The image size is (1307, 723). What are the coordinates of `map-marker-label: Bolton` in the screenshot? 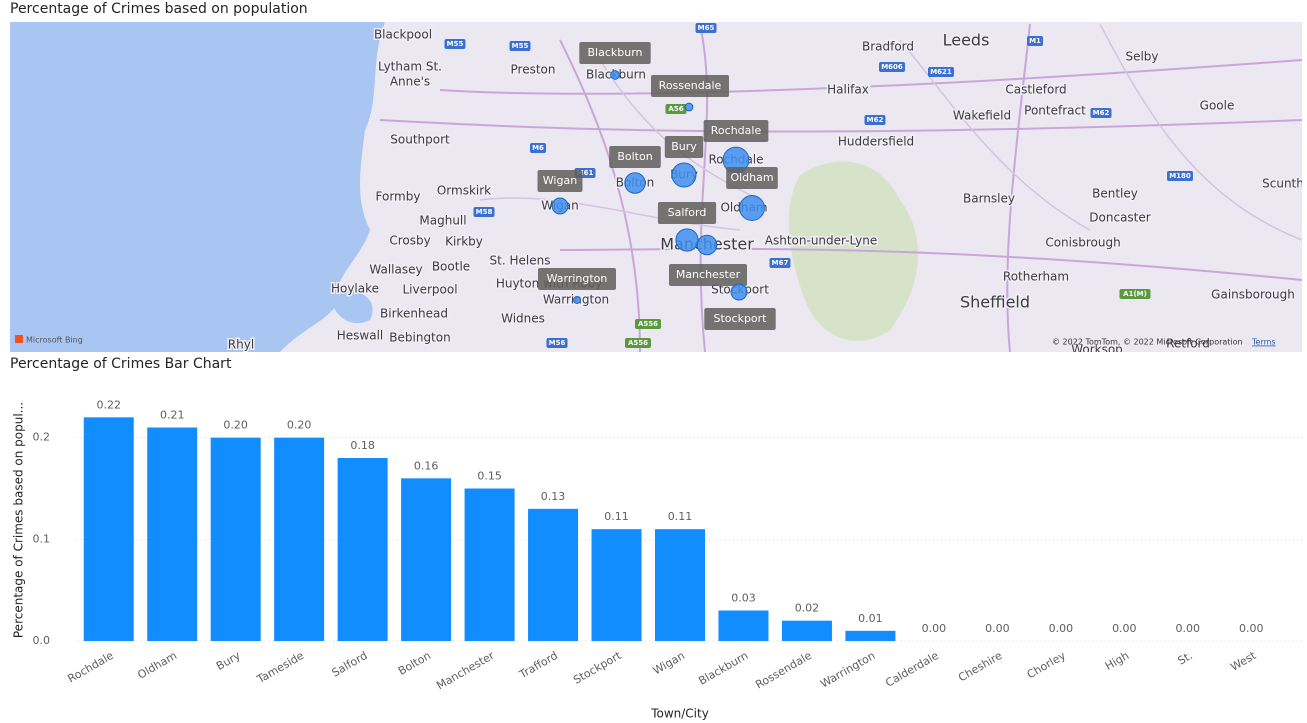 It's located at (634, 156).